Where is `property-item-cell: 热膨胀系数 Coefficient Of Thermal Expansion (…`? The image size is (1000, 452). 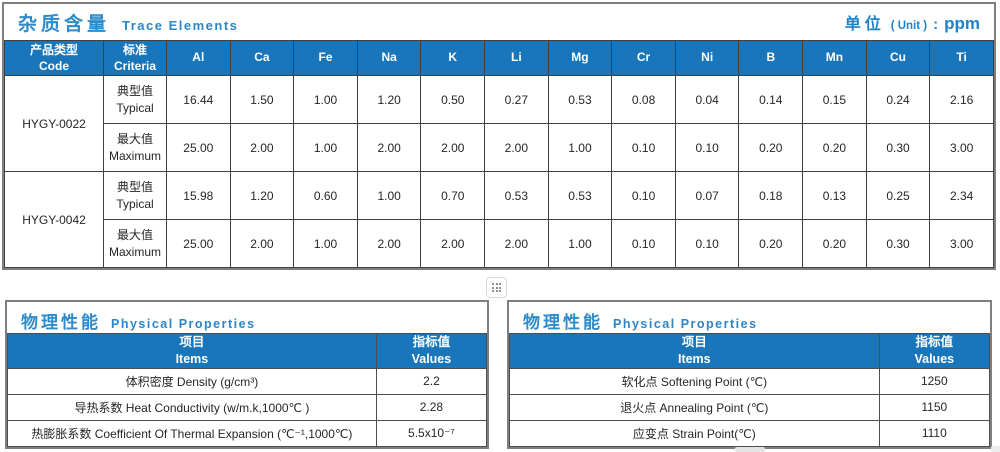
property-item-cell: 热膨胀系数 Coefficient Of Thermal Expansion (… is located at coordinates (192, 433).